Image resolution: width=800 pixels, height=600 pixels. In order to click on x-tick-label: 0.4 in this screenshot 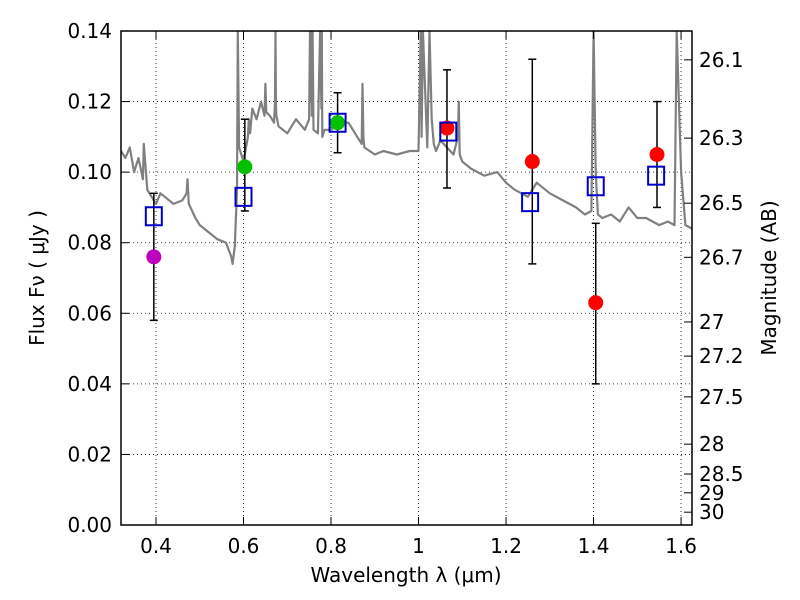, I will do `click(156, 546)`.